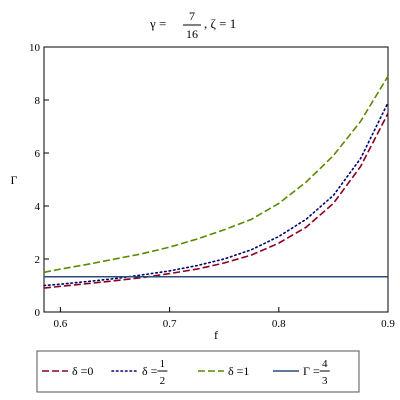  Describe the element at coordinates (90, 371) in the screenshot. I see `legend-value-0: 0` at that location.